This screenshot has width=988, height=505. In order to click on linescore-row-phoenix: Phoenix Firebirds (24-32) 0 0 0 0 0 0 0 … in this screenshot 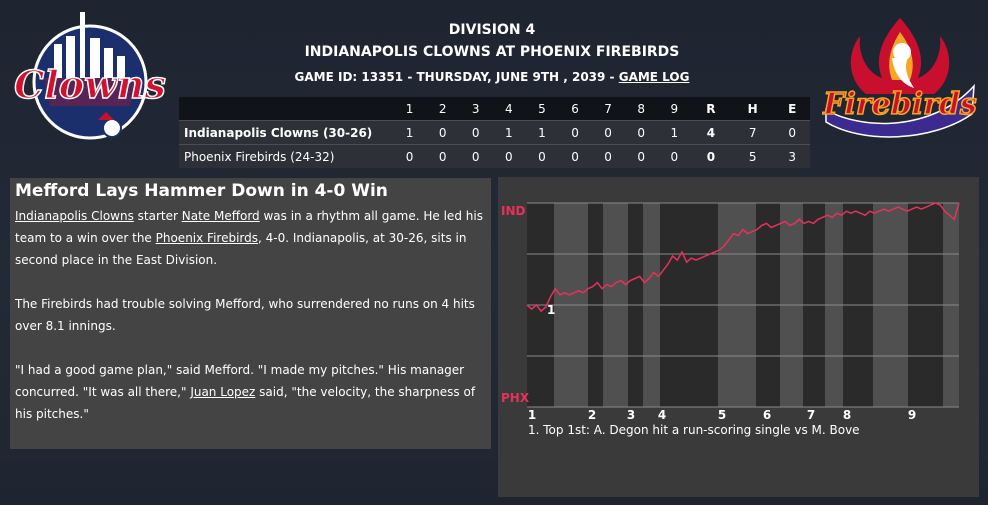, I will do `click(494, 156)`.